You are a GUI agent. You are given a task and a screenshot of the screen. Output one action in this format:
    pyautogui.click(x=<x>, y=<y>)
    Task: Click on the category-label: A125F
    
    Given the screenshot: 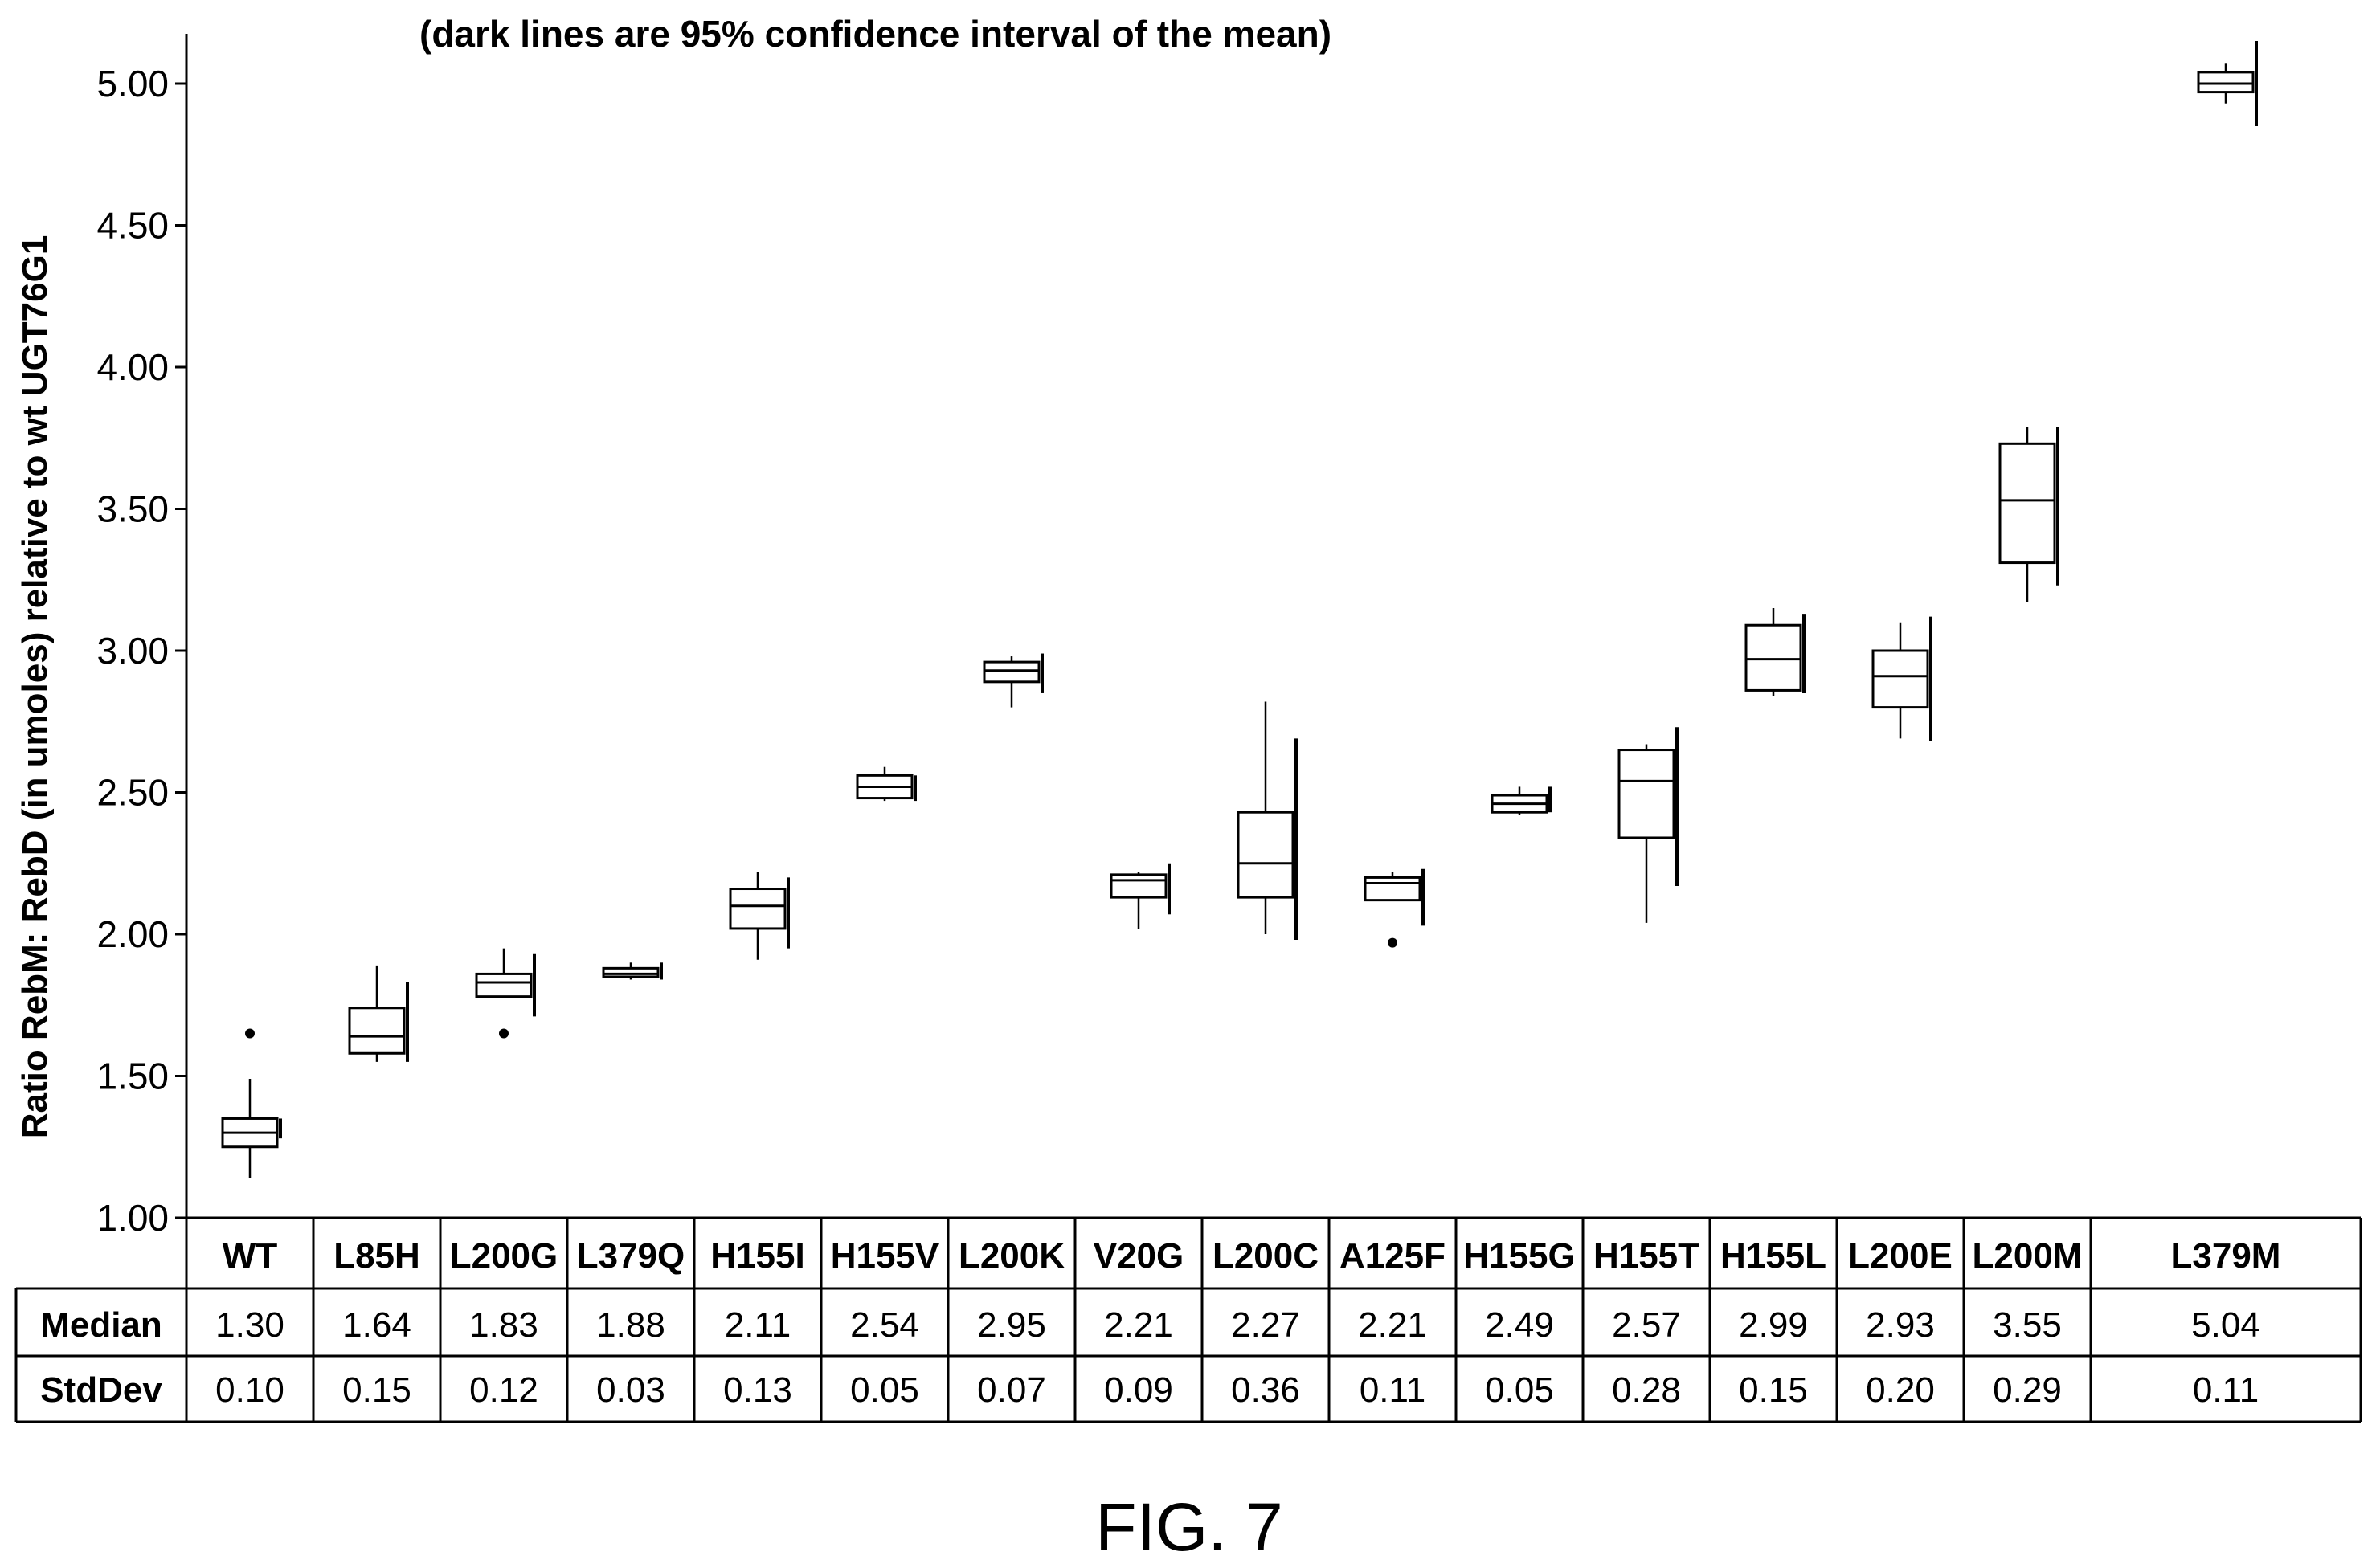 What is the action you would take?
    pyautogui.click(x=1392, y=1256)
    